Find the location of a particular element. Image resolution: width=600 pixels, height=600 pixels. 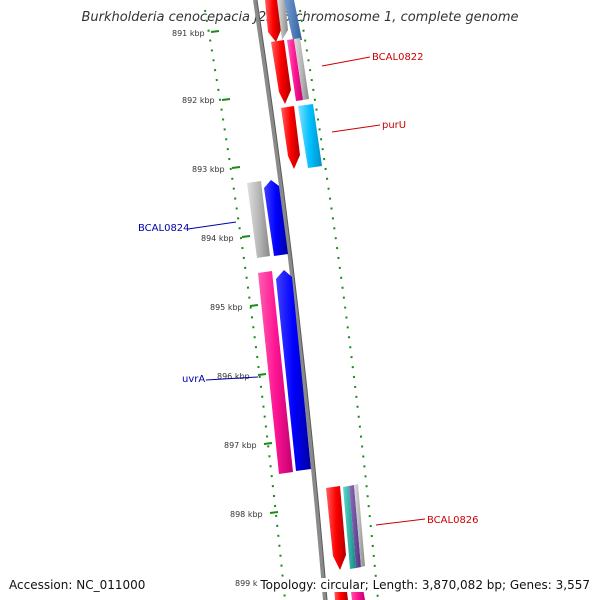

gene-bcal0826-purple is located at coordinates (355, 526).